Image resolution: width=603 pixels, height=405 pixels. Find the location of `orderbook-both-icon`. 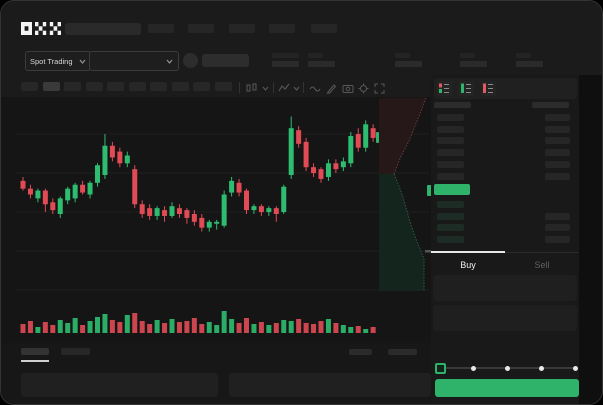

orderbook-both-icon is located at coordinates (444, 88).